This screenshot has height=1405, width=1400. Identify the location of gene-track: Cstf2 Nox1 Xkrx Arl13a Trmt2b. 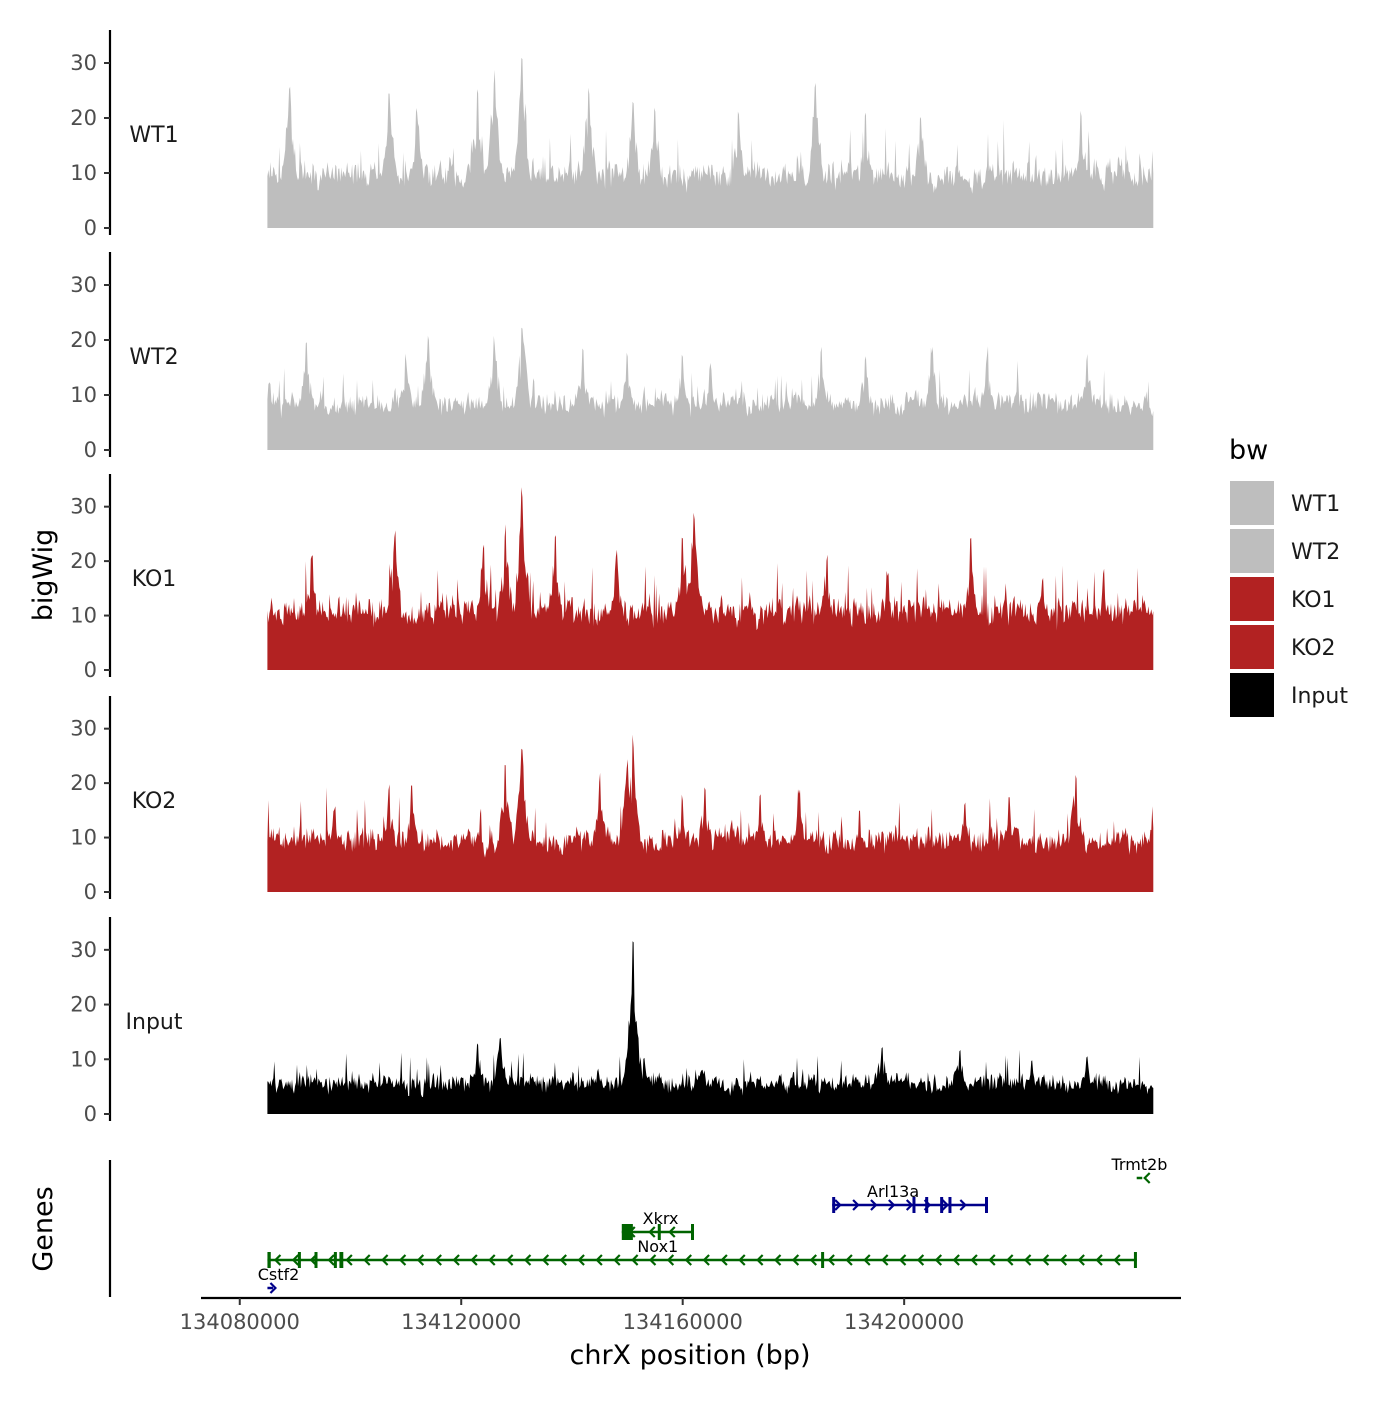
(637, 1226).